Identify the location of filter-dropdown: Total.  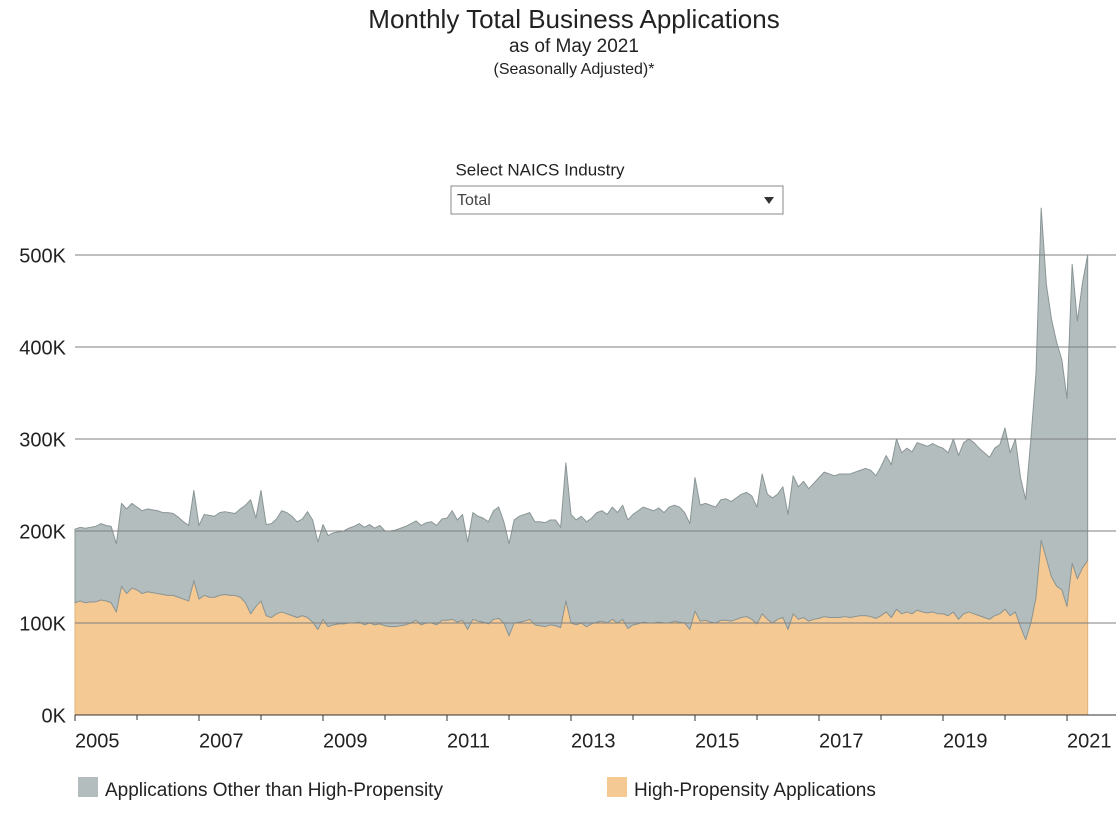
(617, 200).